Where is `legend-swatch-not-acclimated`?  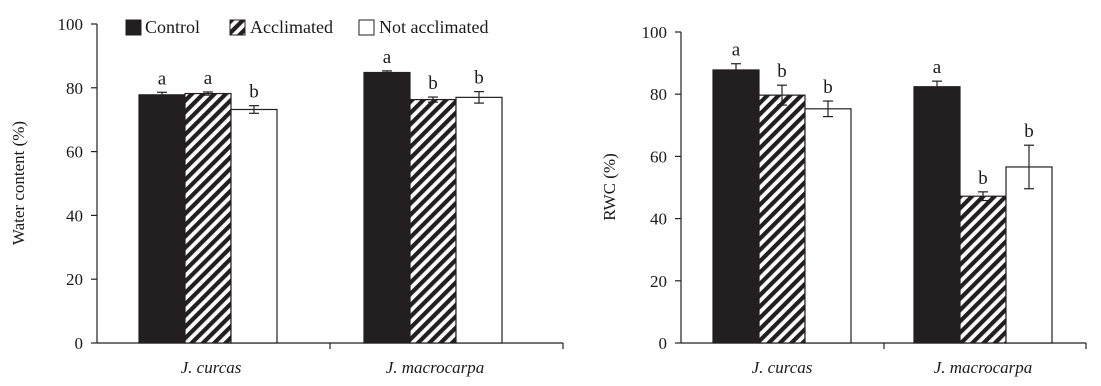 legend-swatch-not-acclimated is located at coordinates (366, 27).